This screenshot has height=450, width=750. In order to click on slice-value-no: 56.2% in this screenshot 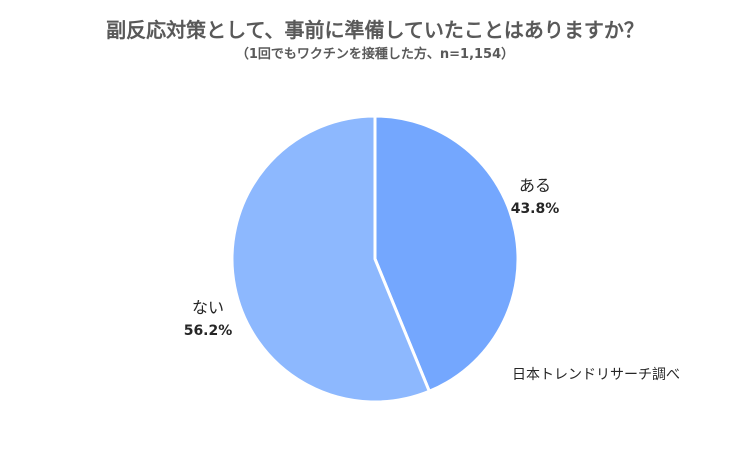, I will do `click(208, 331)`.